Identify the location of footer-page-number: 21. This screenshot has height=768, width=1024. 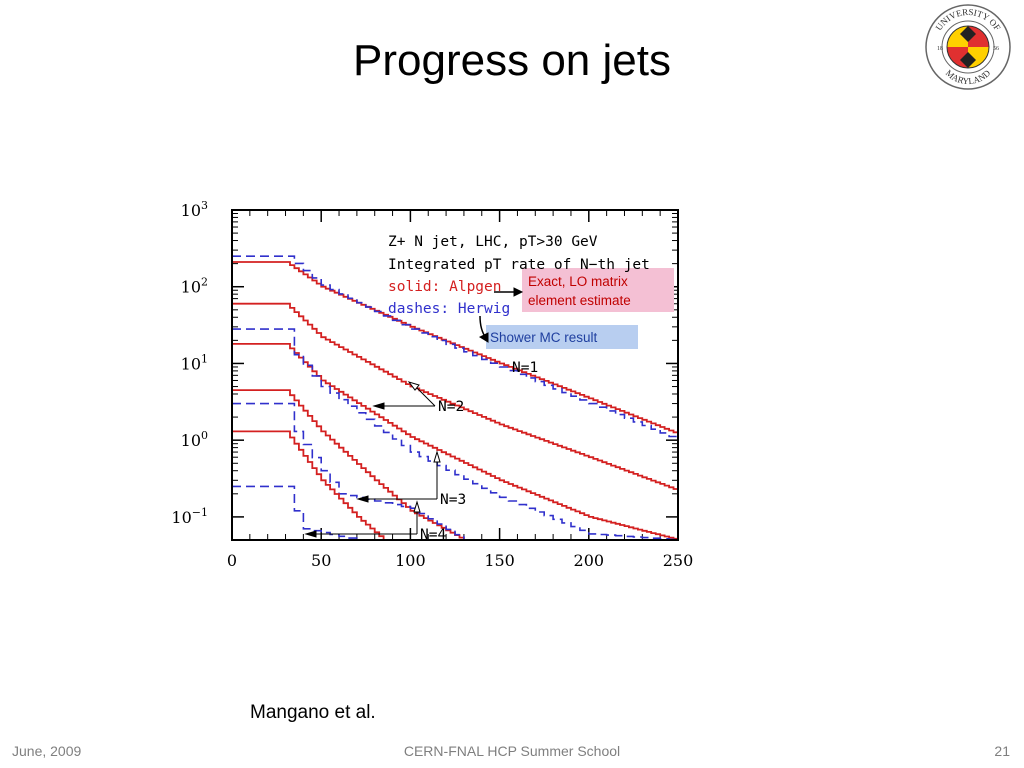
(1002, 751).